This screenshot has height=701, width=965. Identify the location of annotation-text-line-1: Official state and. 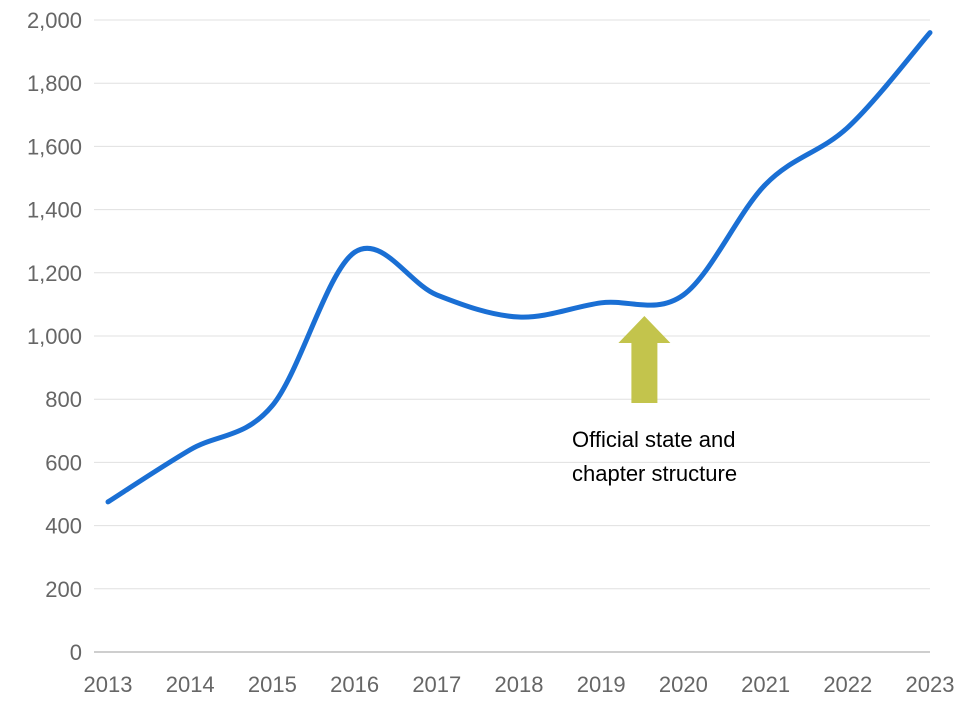
(653, 439).